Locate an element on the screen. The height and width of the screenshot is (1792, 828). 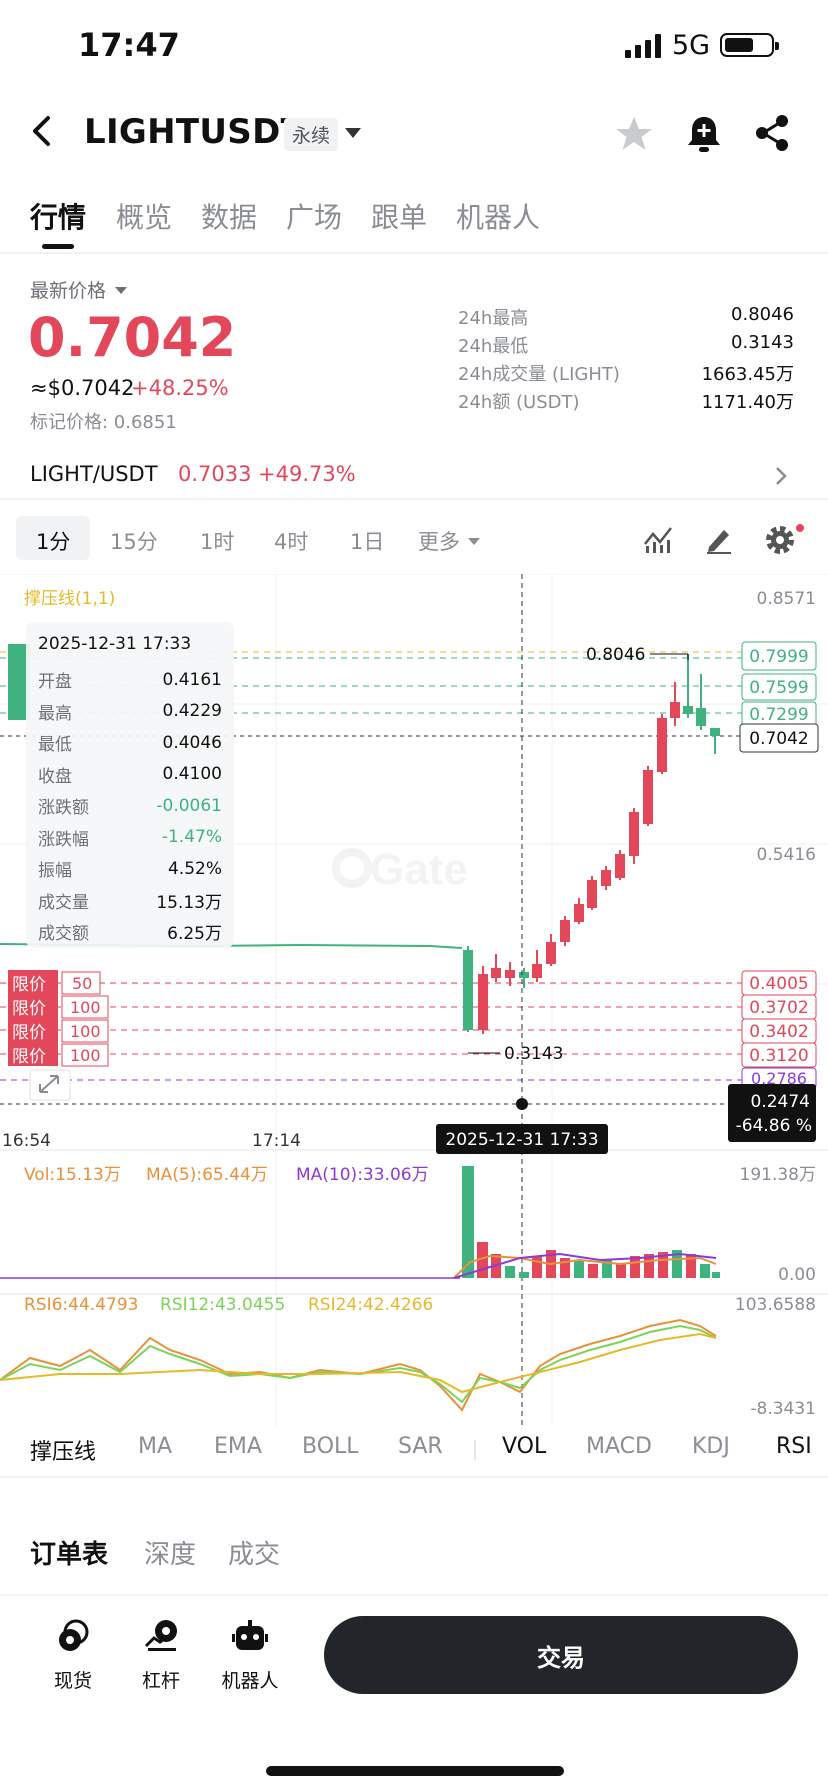
draw-icon is located at coordinates (719, 539).